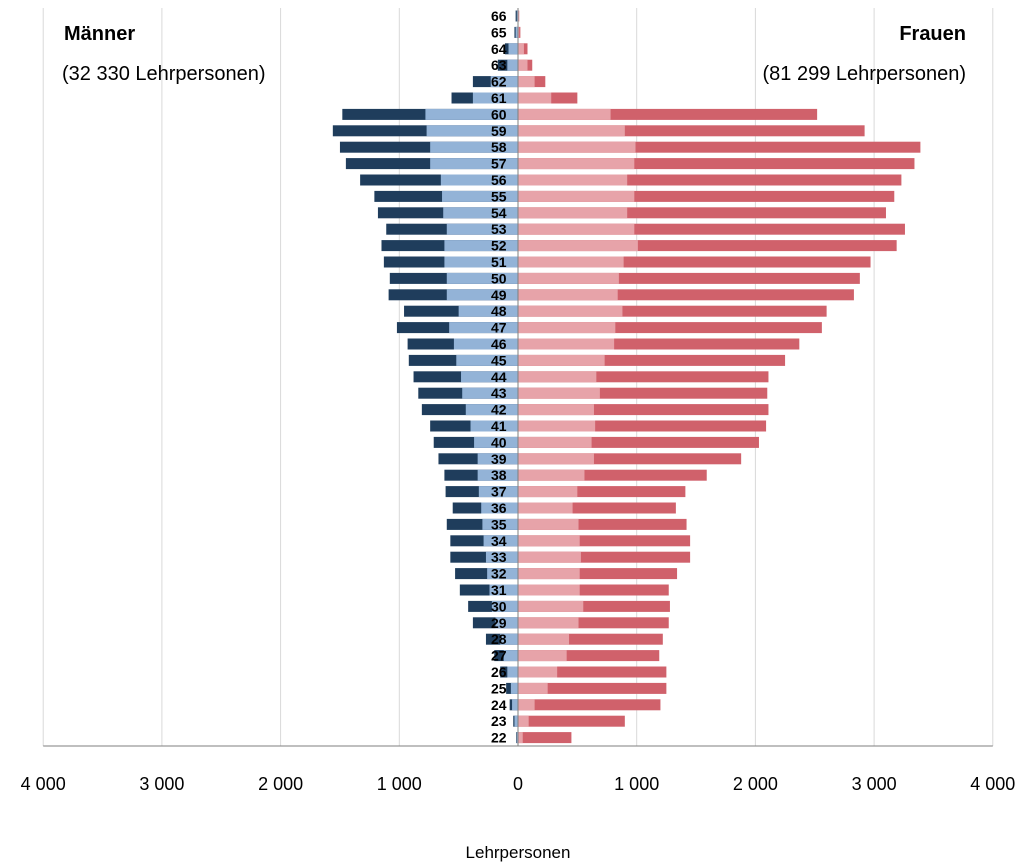 The height and width of the screenshot is (863, 1028). I want to click on age-label-50: 50, so click(499, 278).